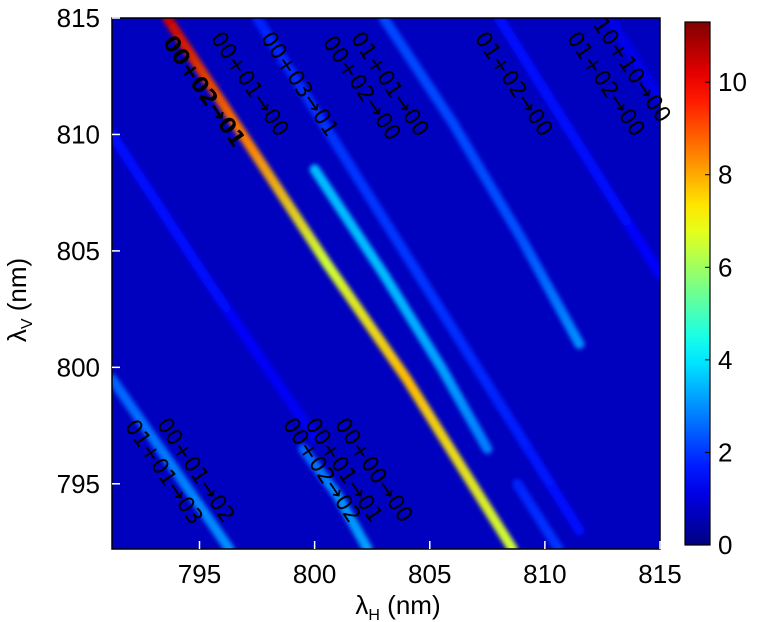 This screenshot has height=622, width=780. What do you see at coordinates (697, 283) in the screenshot?
I see `colorbar` at bounding box center [697, 283].